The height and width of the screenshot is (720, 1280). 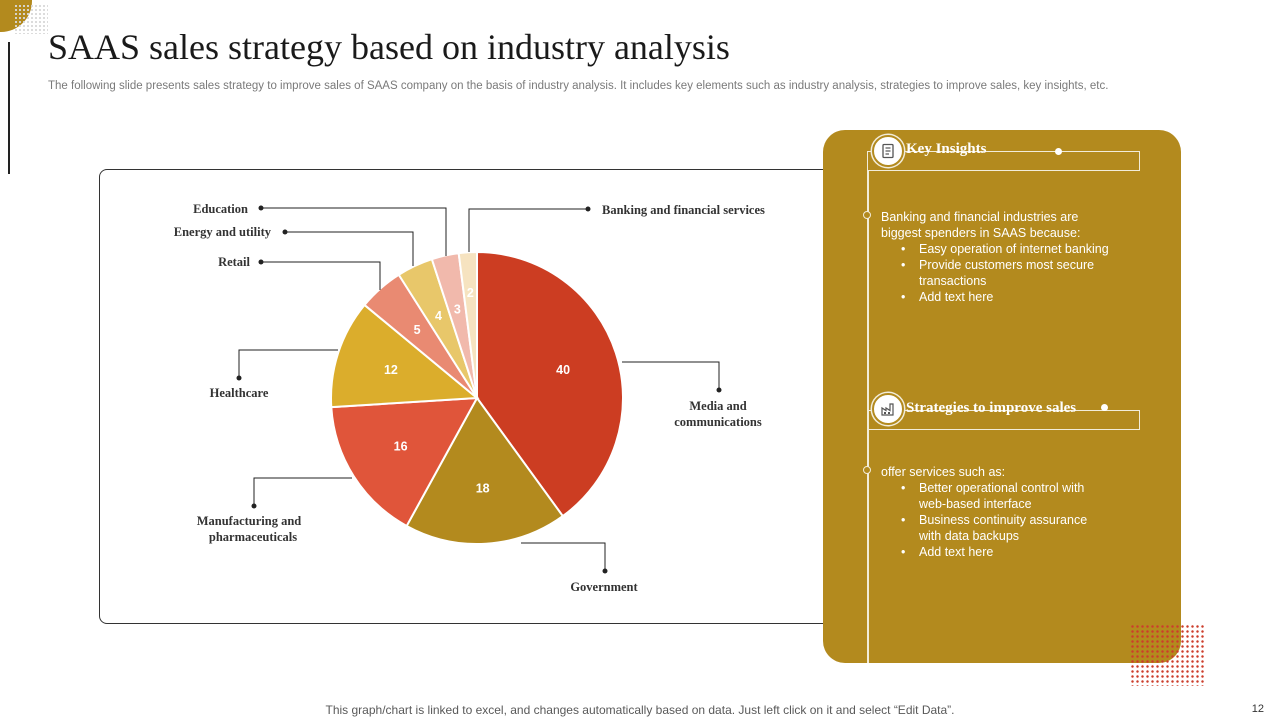 I want to click on category-label: Education, so click(x=220, y=209).